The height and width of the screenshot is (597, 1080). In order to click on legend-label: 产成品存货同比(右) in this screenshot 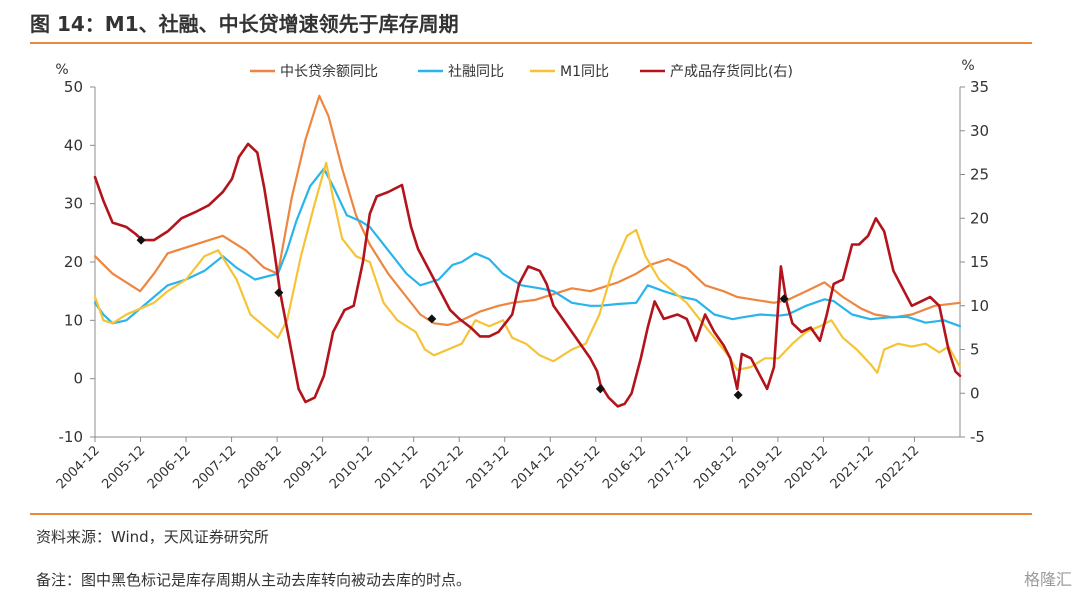, I will do `click(731, 71)`.